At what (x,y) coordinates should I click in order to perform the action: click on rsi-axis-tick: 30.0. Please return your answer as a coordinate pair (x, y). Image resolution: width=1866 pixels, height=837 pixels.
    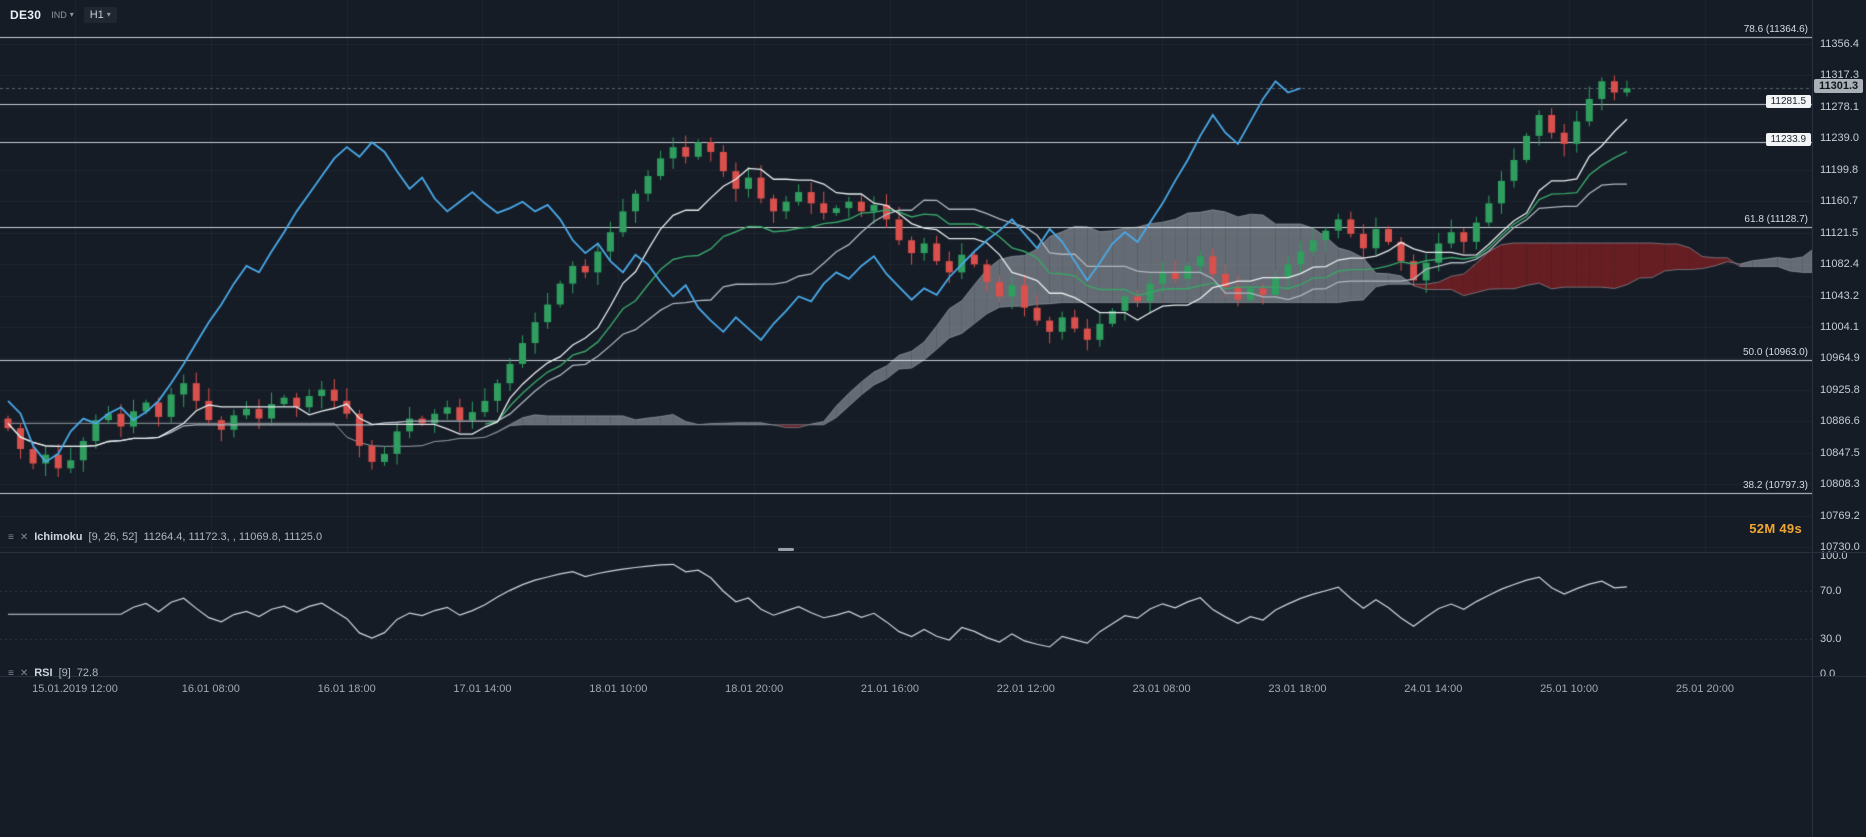
    Looking at the image, I should click on (1831, 638).